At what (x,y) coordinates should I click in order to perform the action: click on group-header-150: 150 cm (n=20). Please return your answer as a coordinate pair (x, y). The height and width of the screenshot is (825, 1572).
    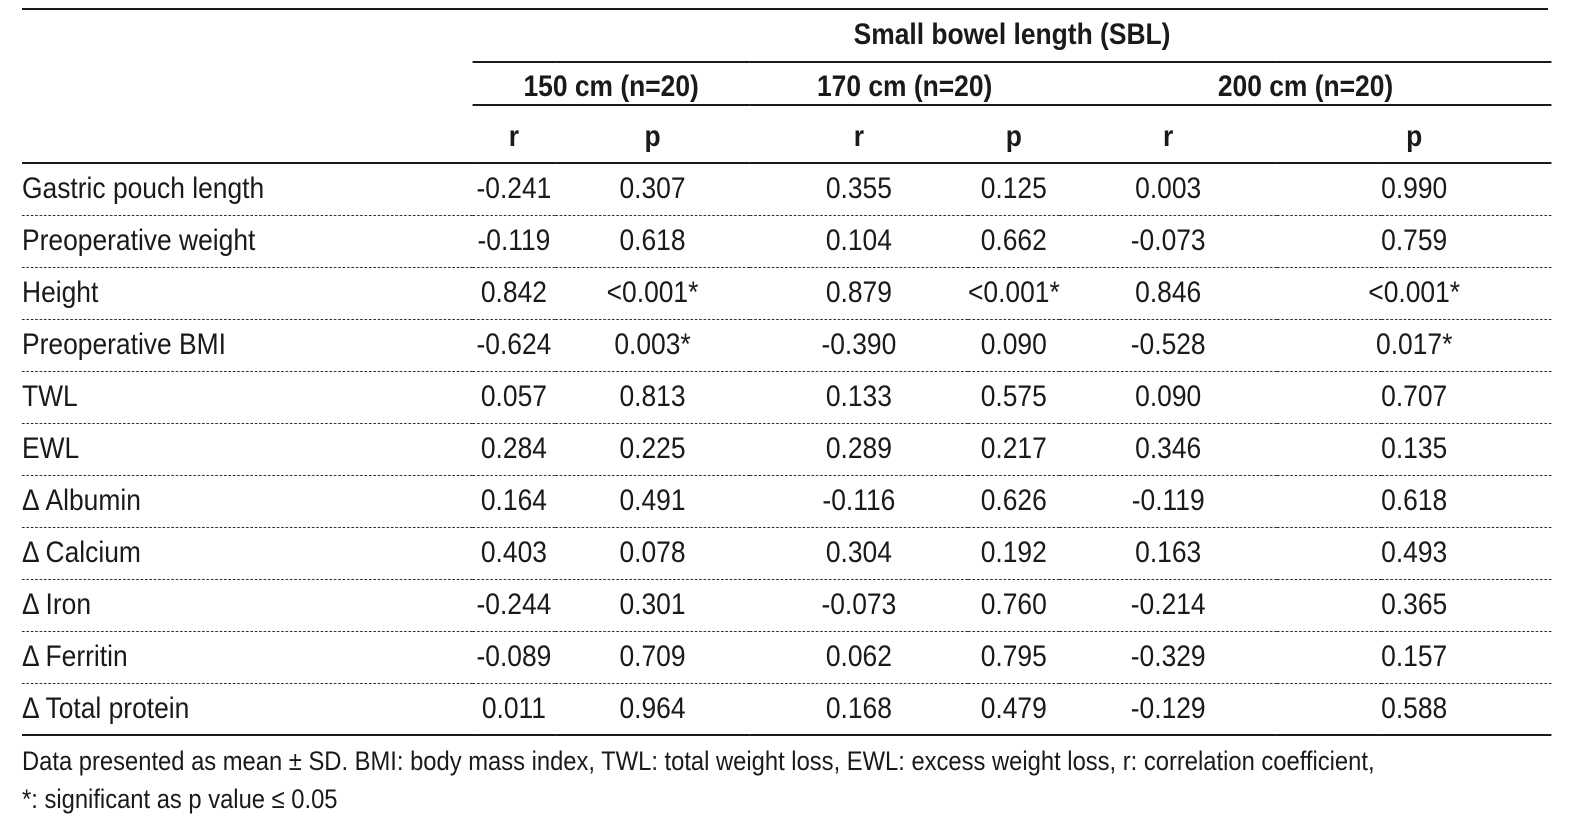
    Looking at the image, I should click on (611, 87).